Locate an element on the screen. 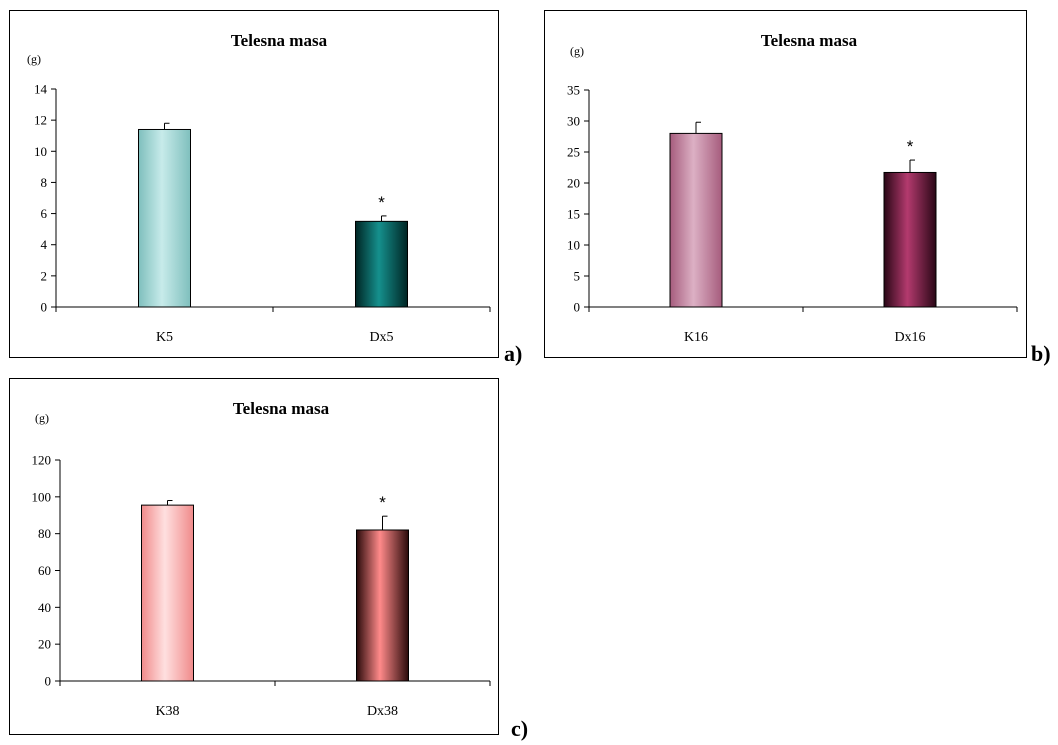 The width and height of the screenshot is (1058, 745). panel-label-a: a) is located at coordinates (513, 353).